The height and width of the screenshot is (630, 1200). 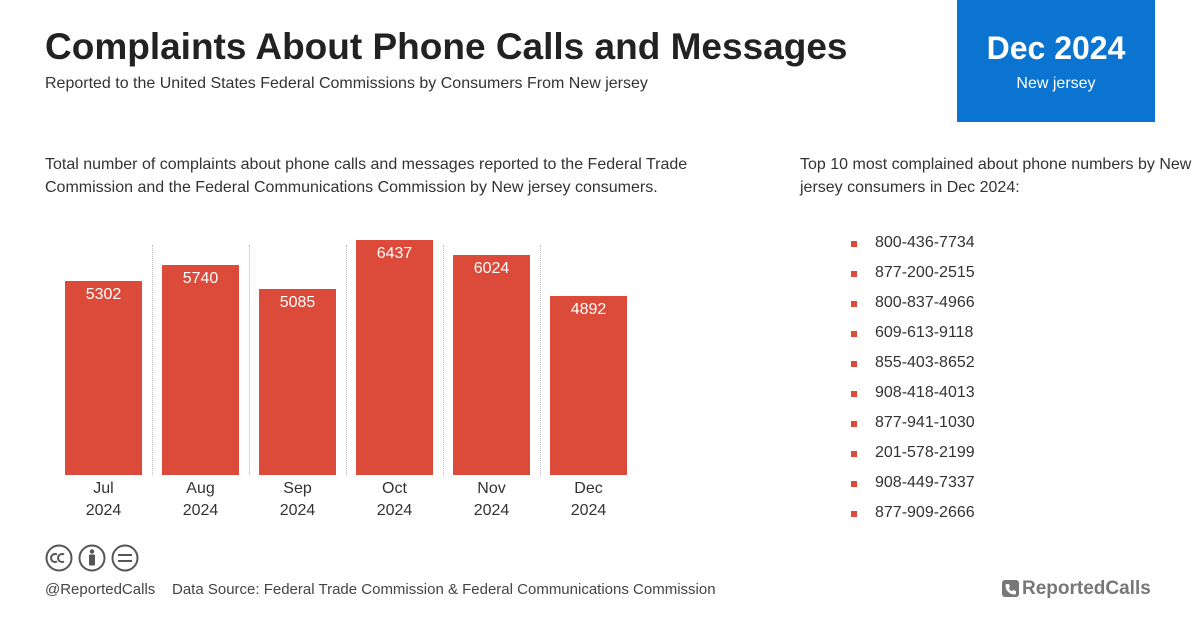 What do you see at coordinates (925, 302) in the screenshot?
I see `phone-number: 800-837-4966` at bounding box center [925, 302].